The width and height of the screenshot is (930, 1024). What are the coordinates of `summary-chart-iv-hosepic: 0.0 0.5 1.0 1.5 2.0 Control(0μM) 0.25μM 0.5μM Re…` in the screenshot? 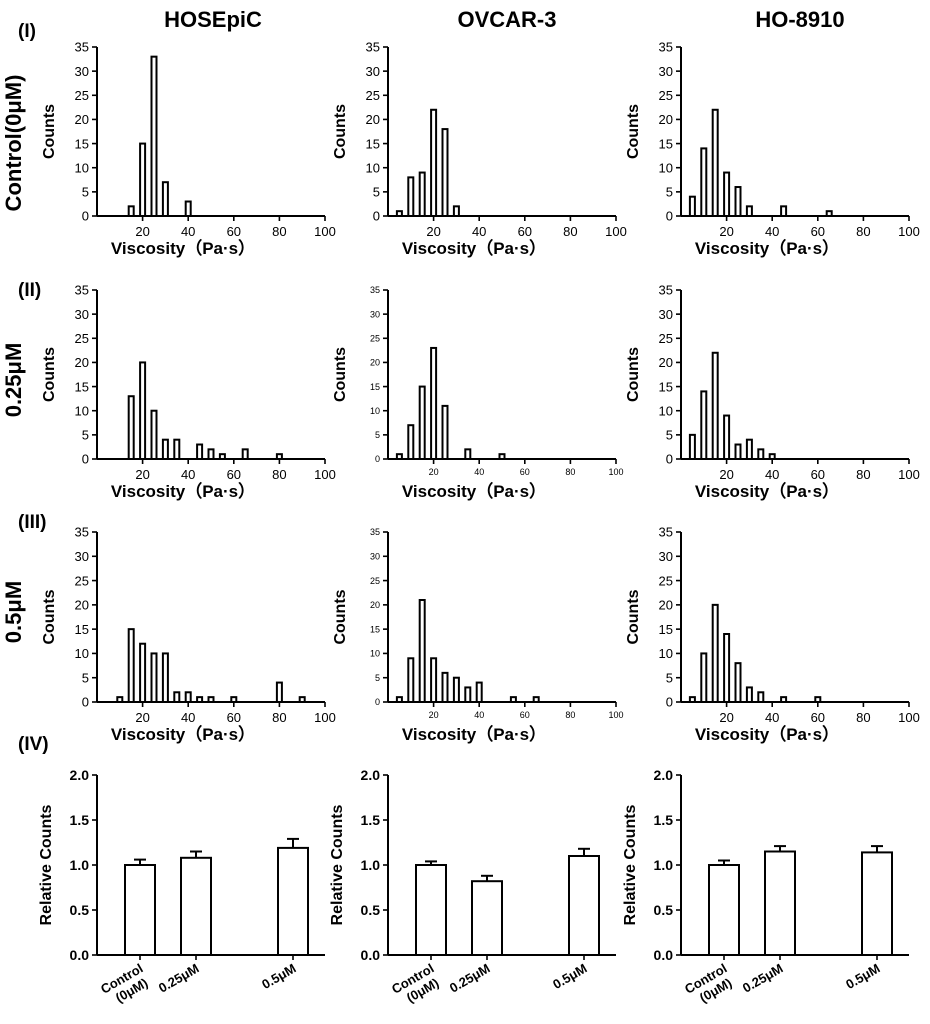 It's located at (181, 888).